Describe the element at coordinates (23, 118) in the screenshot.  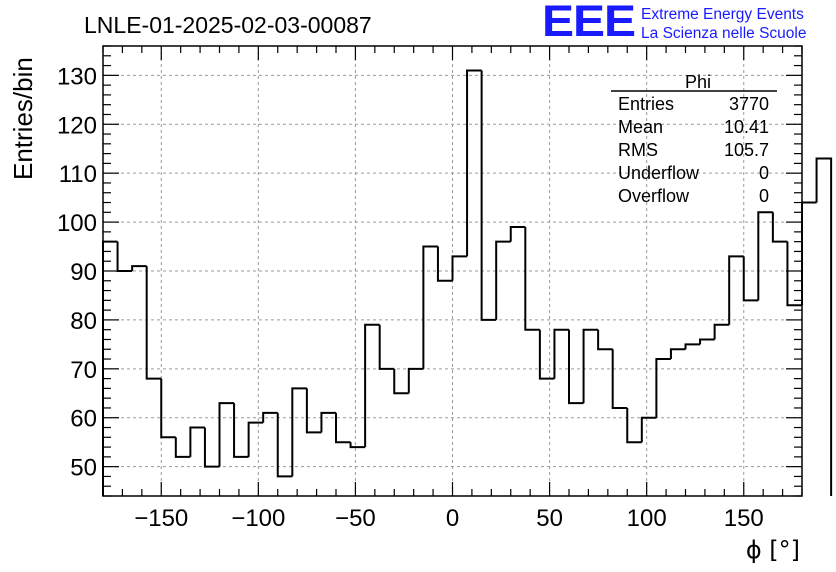
I see `y-axis-label: Entries/bin` at that location.